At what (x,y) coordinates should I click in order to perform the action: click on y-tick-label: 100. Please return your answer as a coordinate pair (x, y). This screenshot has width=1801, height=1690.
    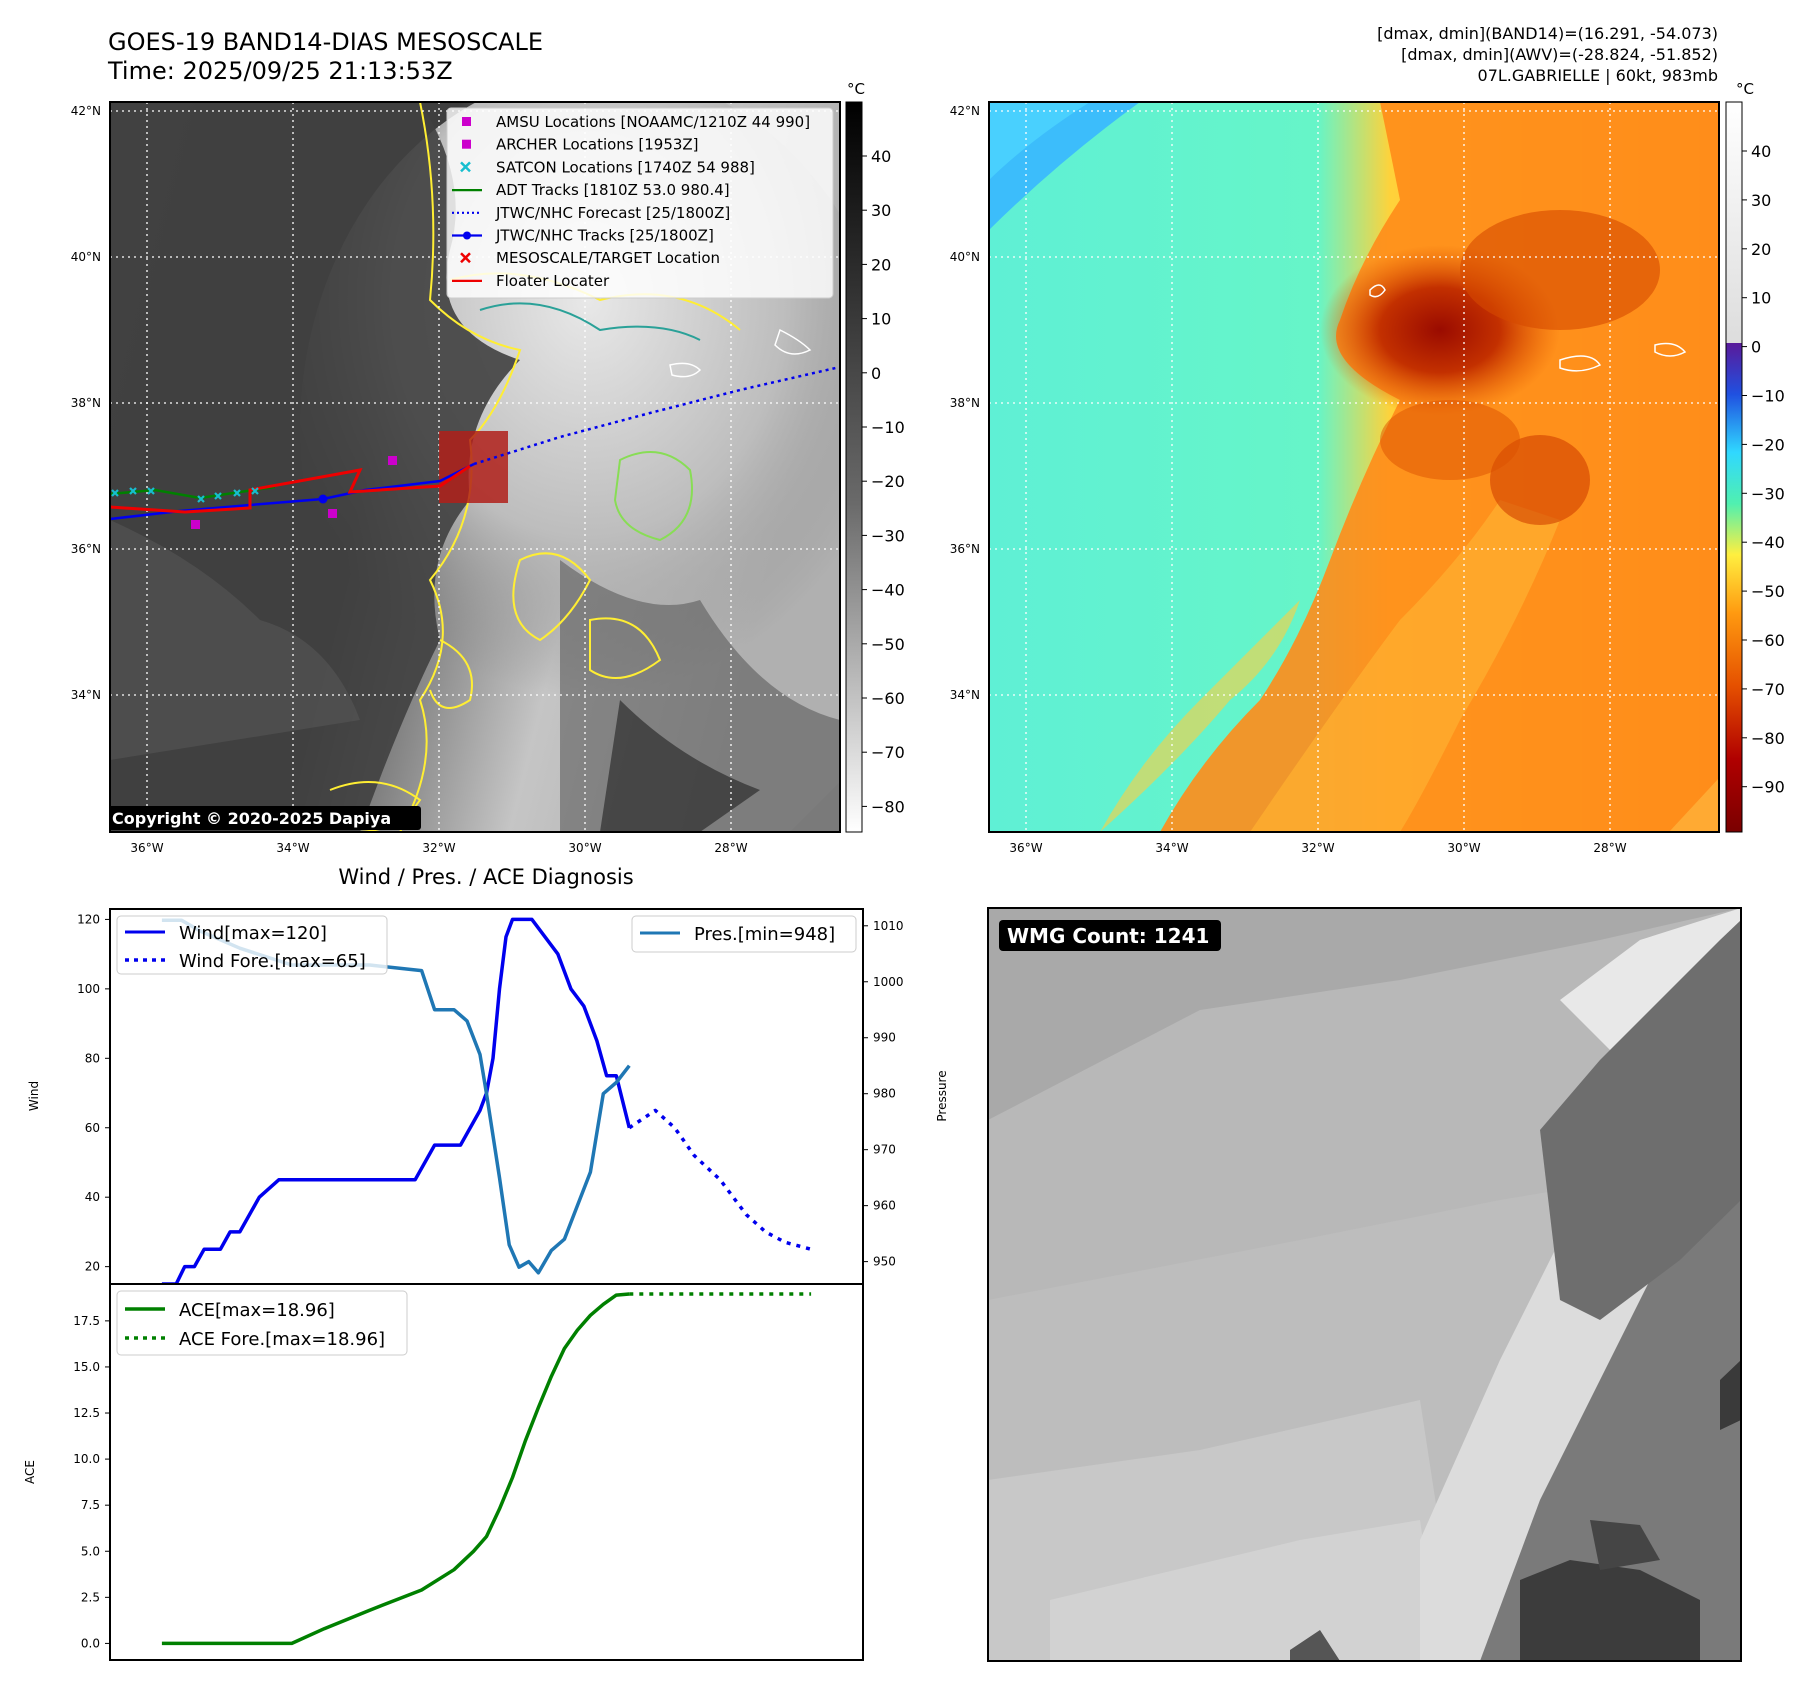
    Looking at the image, I should click on (88, 989).